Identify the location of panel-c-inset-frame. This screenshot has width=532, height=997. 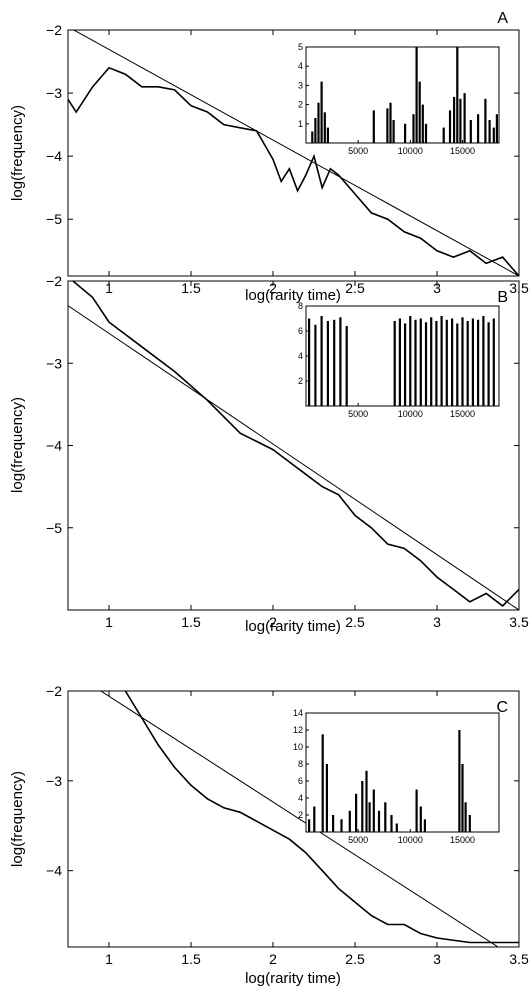
(402, 772).